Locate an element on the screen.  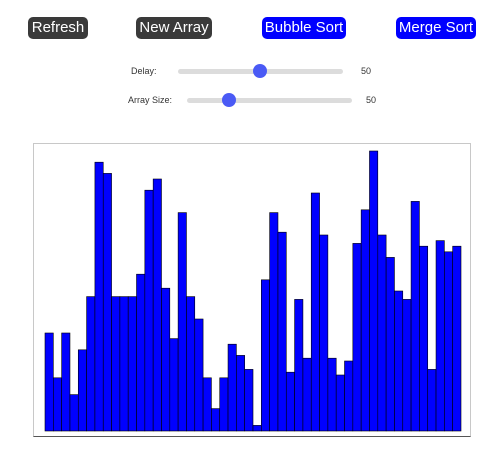
new-array-button: New Array is located at coordinates (174, 28).